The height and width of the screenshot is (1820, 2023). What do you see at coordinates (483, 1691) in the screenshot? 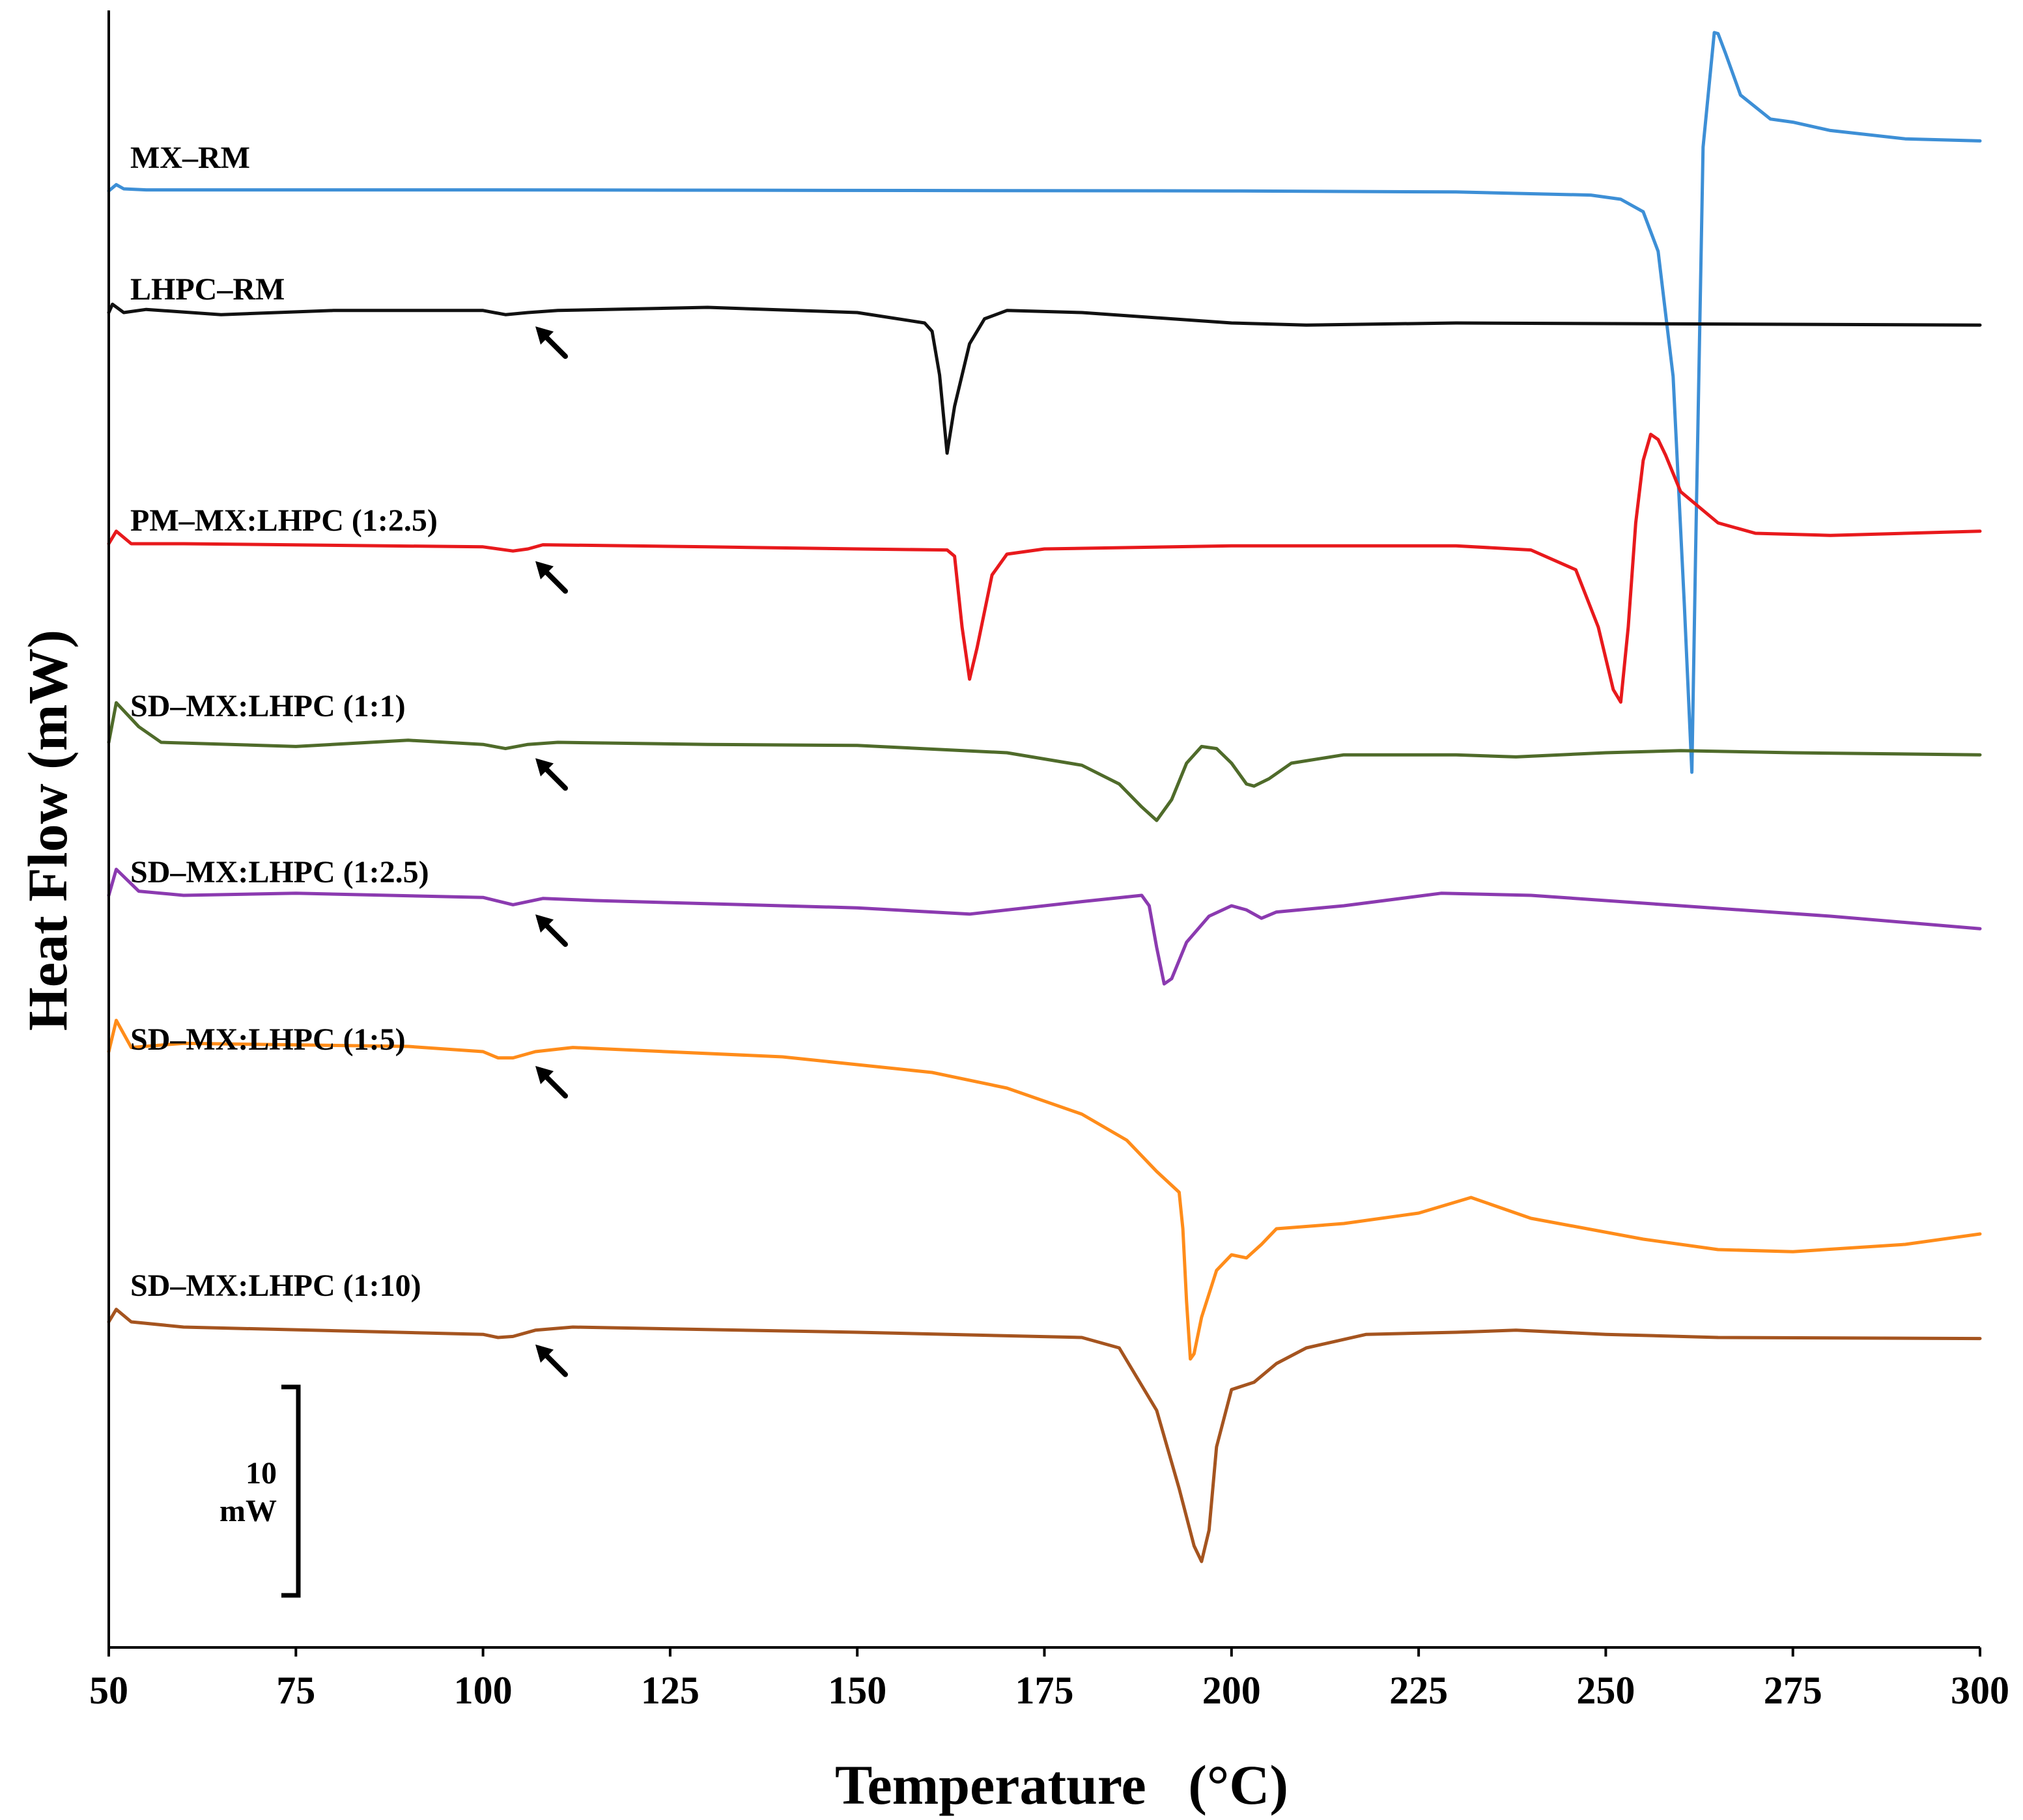
I see `x-tick-label: 100` at bounding box center [483, 1691].